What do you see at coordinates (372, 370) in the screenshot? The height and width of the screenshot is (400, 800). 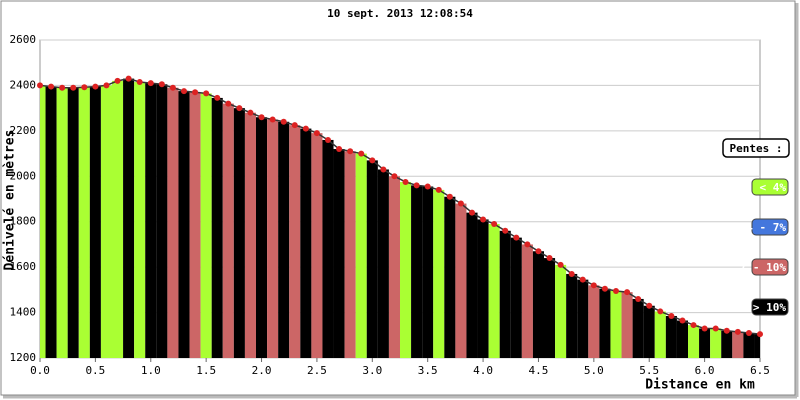 I see `x-tick-label: 3.0` at bounding box center [372, 370].